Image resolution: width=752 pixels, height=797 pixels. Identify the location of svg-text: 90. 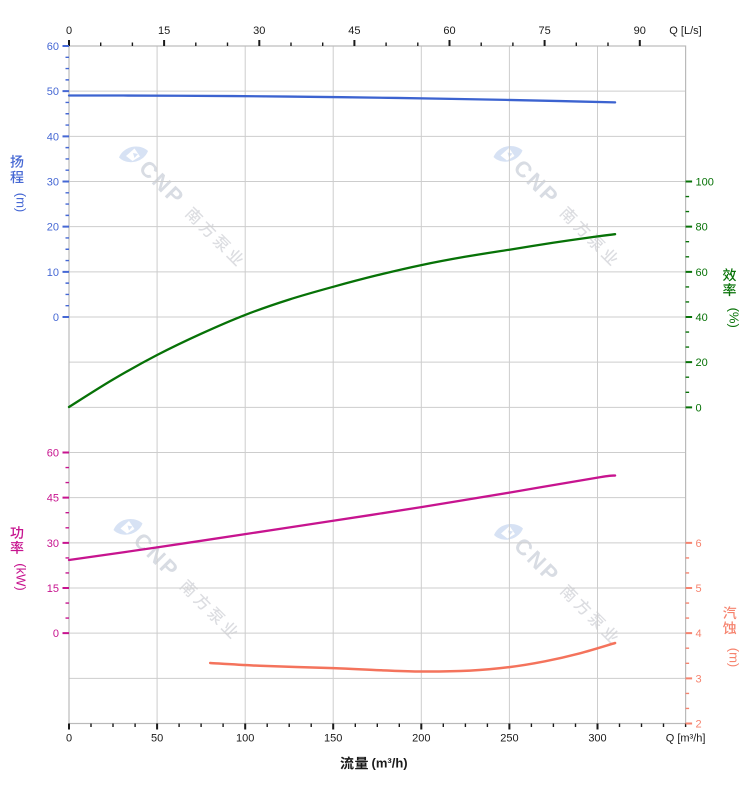
(640, 31).